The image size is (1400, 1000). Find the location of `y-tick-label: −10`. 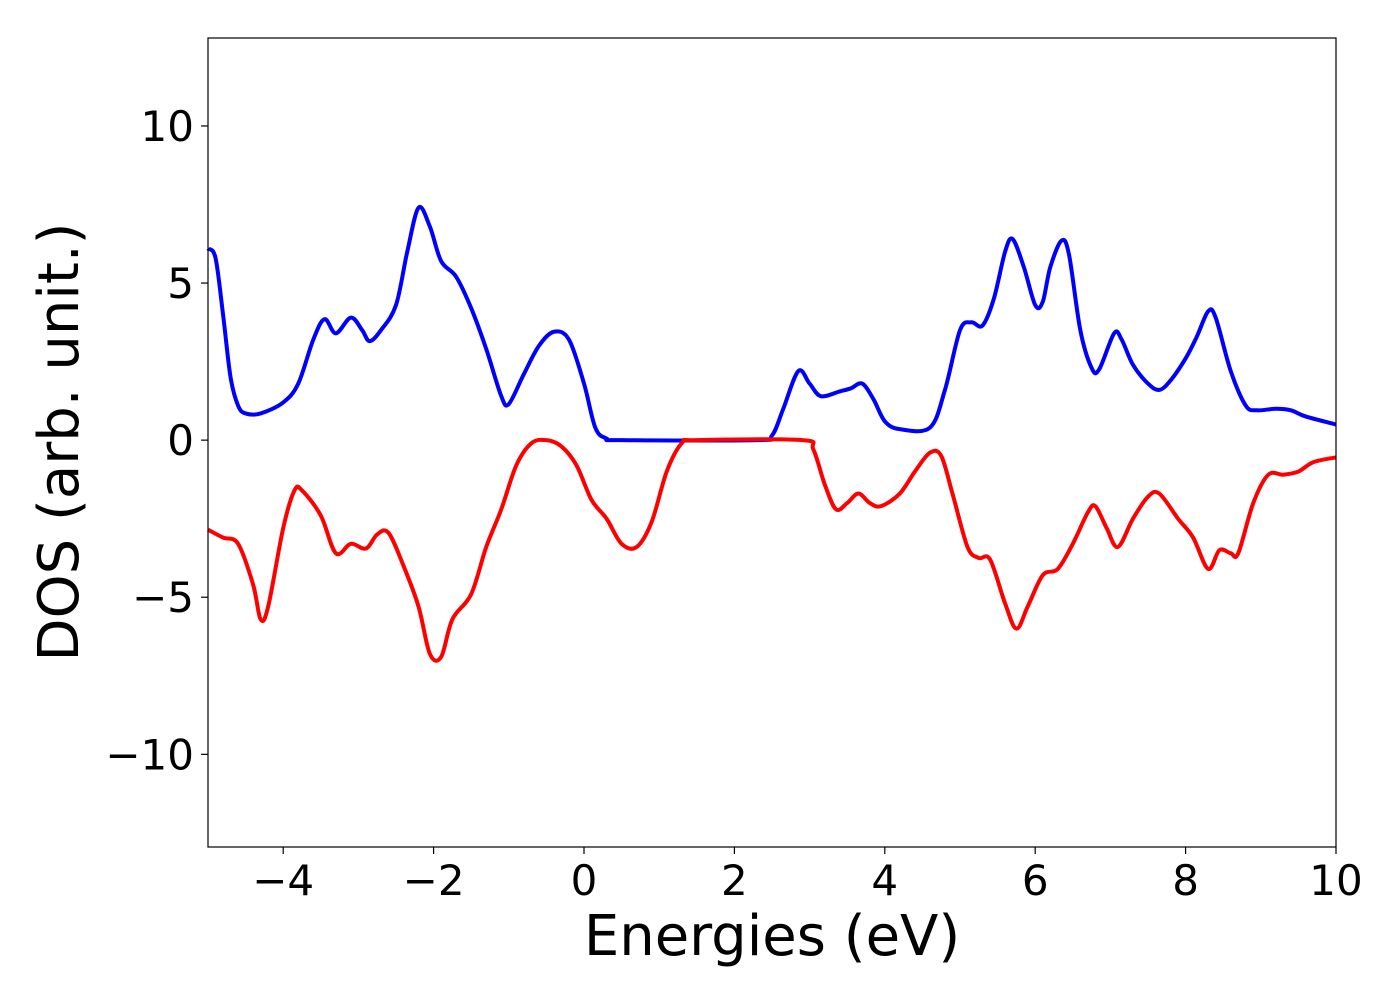

y-tick-label: −10 is located at coordinates (149, 754).